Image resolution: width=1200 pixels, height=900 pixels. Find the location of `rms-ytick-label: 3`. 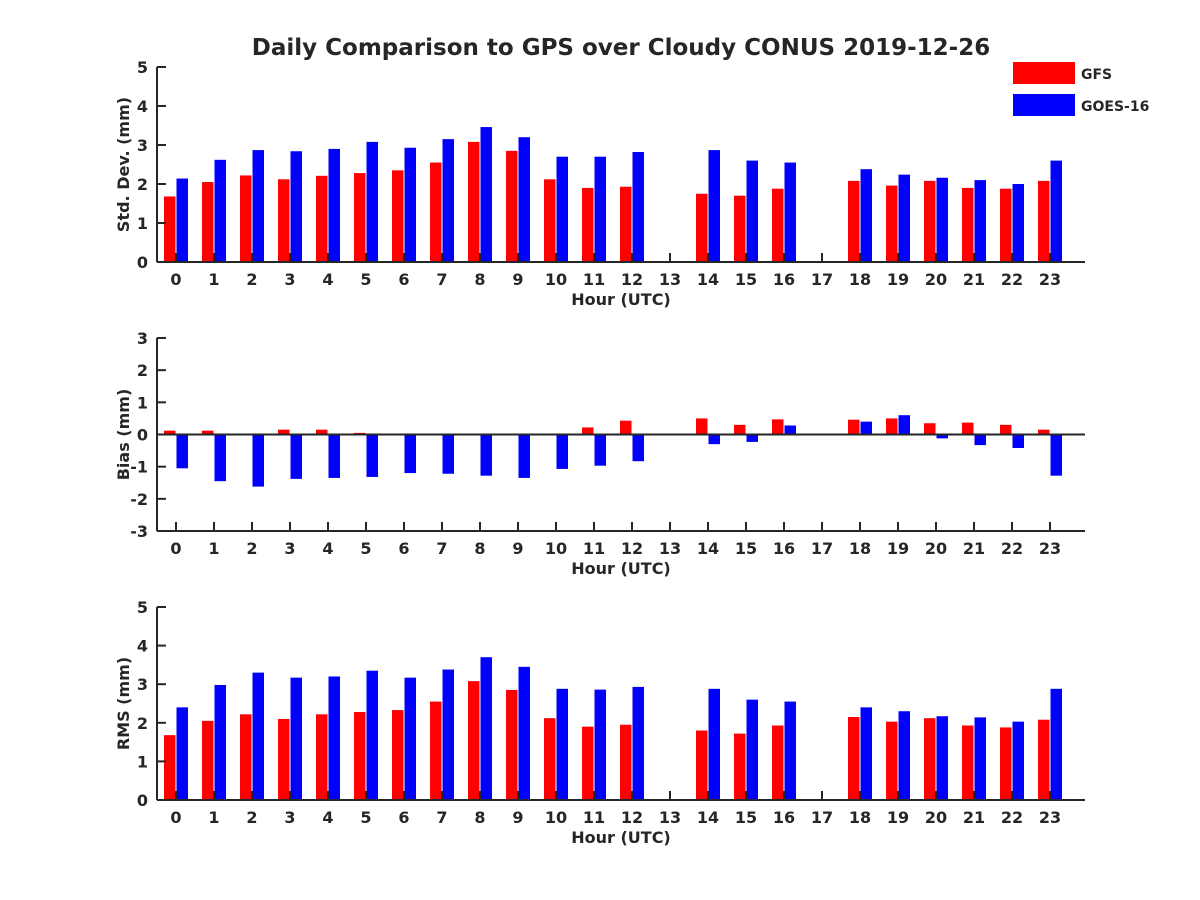

rms-ytick-label: 3 is located at coordinates (142, 684).